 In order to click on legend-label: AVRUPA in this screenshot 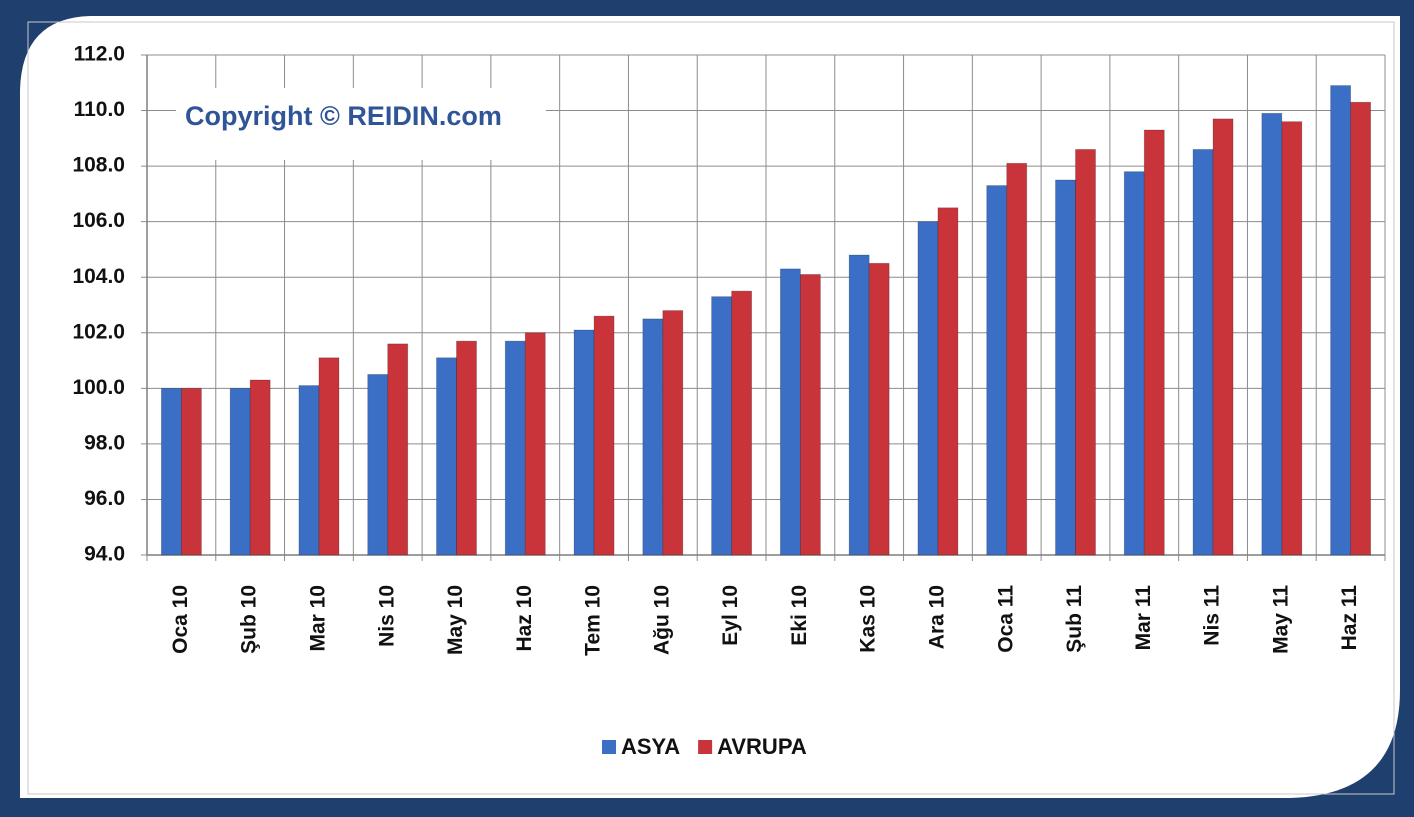, I will do `click(762, 746)`.